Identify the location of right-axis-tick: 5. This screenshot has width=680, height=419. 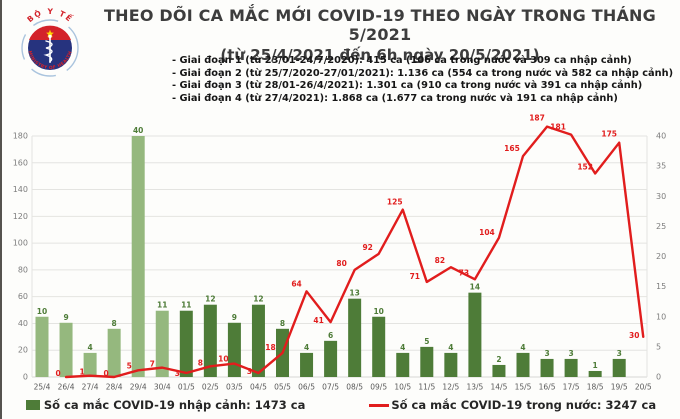
(658, 346).